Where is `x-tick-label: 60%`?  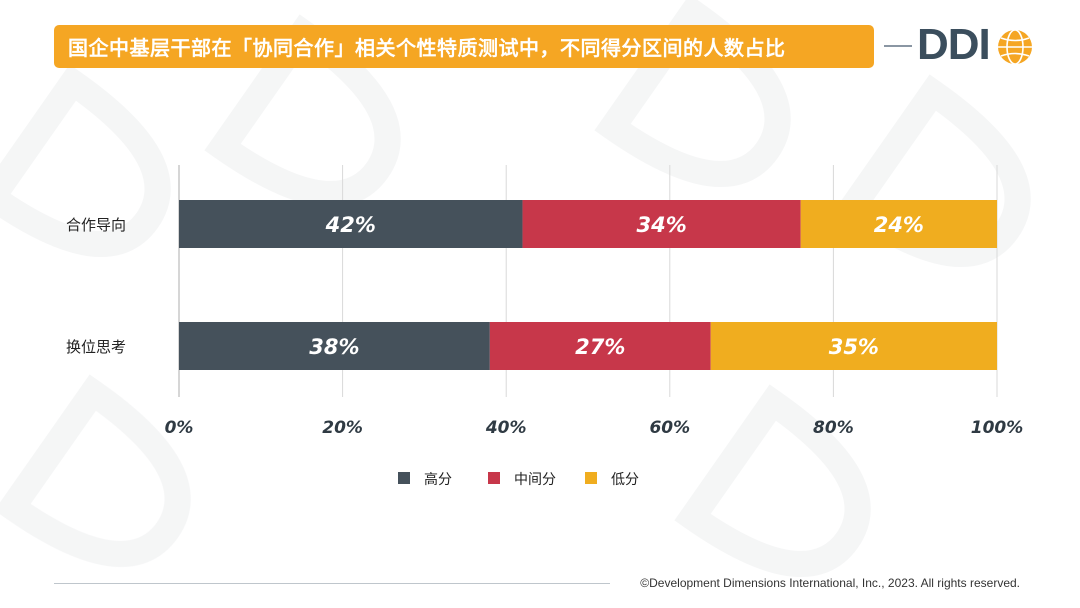 x-tick-label: 60% is located at coordinates (669, 428).